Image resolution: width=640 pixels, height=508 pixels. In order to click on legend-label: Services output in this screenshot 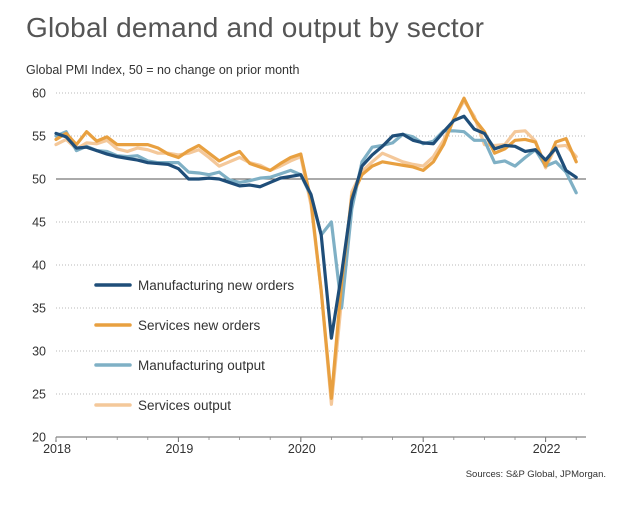, I will do `click(184, 405)`.